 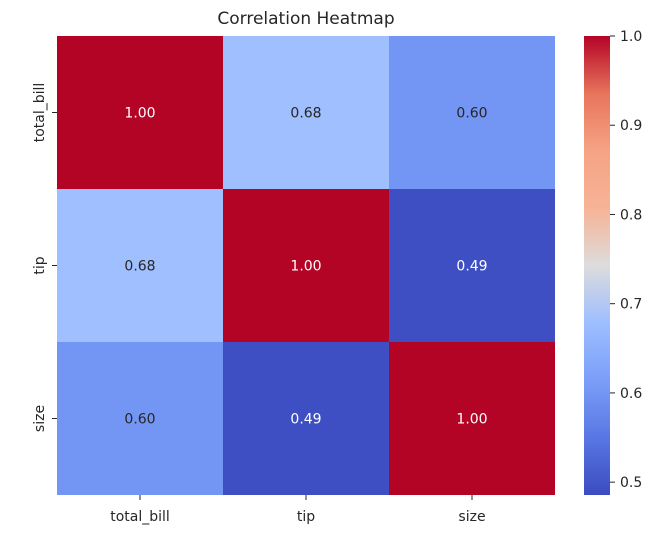 What do you see at coordinates (631, 305) in the screenshot?
I see `colorbar-tick-label: 0.7` at bounding box center [631, 305].